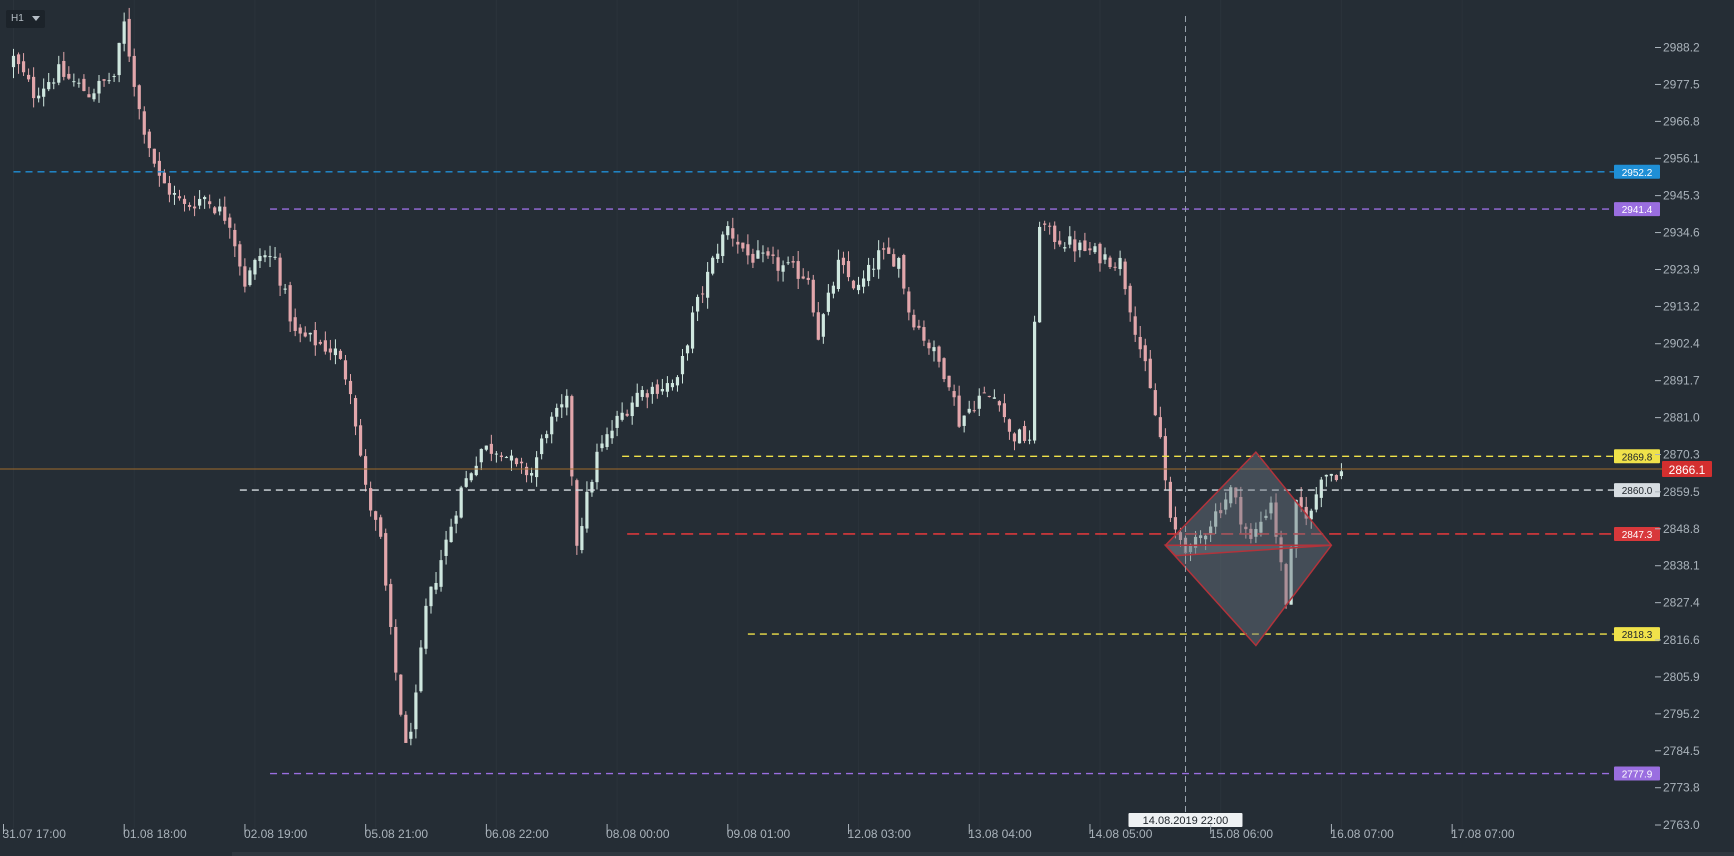 The image size is (1734, 856). I want to click on x-tick: 09.08 01:00, so click(759, 832).